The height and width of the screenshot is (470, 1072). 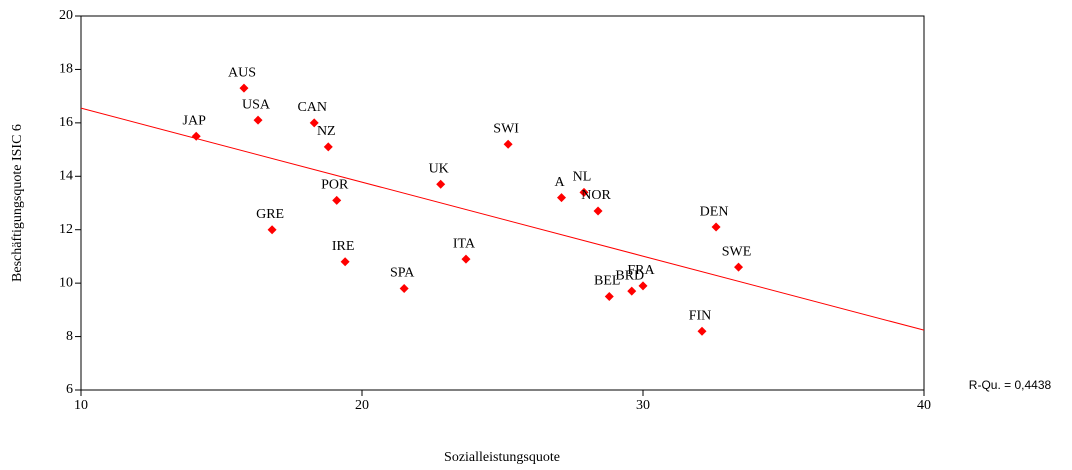 I want to click on point-label: CAN, so click(x=312, y=107).